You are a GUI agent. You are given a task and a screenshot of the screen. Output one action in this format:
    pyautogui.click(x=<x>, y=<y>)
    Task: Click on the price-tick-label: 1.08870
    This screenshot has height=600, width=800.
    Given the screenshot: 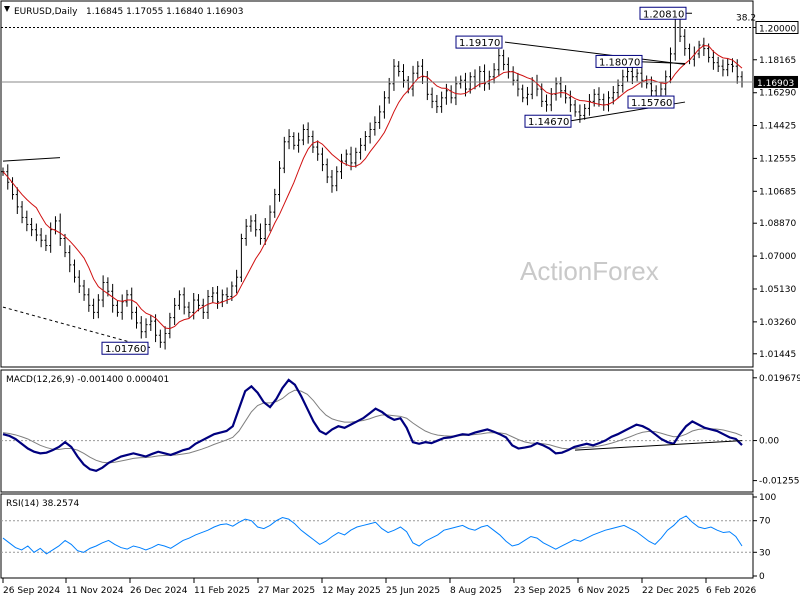 What is the action you would take?
    pyautogui.click(x=777, y=224)
    